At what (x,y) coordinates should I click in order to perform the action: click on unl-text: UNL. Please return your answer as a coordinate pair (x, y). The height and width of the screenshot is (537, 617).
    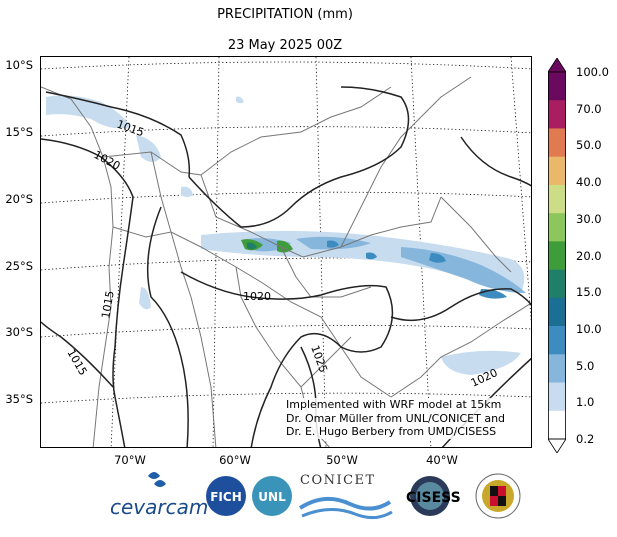
    Looking at the image, I should click on (272, 497).